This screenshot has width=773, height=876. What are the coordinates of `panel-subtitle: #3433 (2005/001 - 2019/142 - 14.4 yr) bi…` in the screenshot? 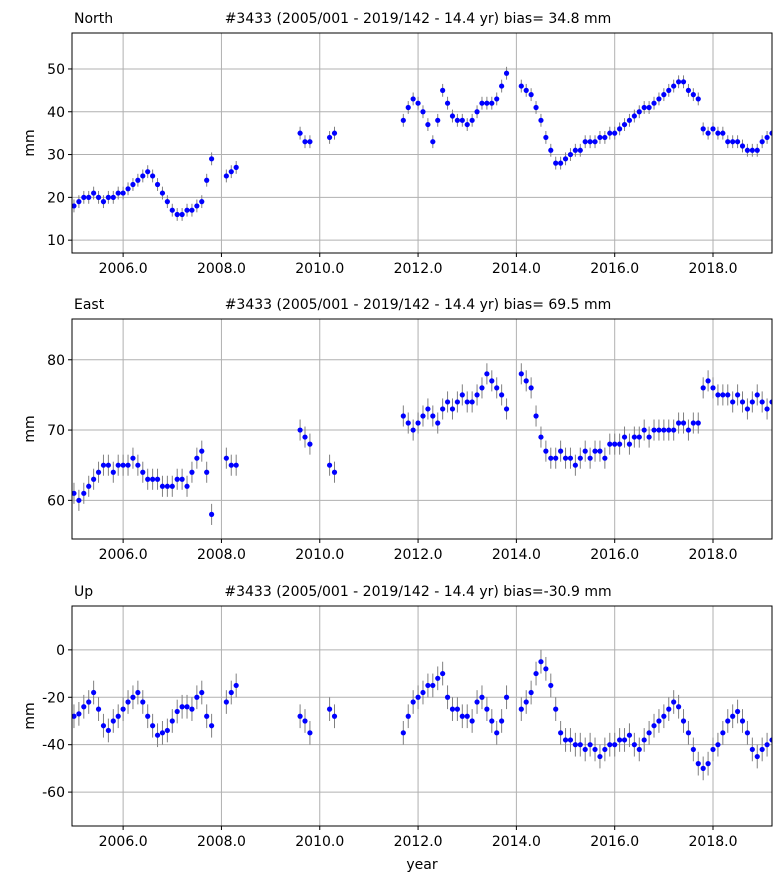 It's located at (418, 19).